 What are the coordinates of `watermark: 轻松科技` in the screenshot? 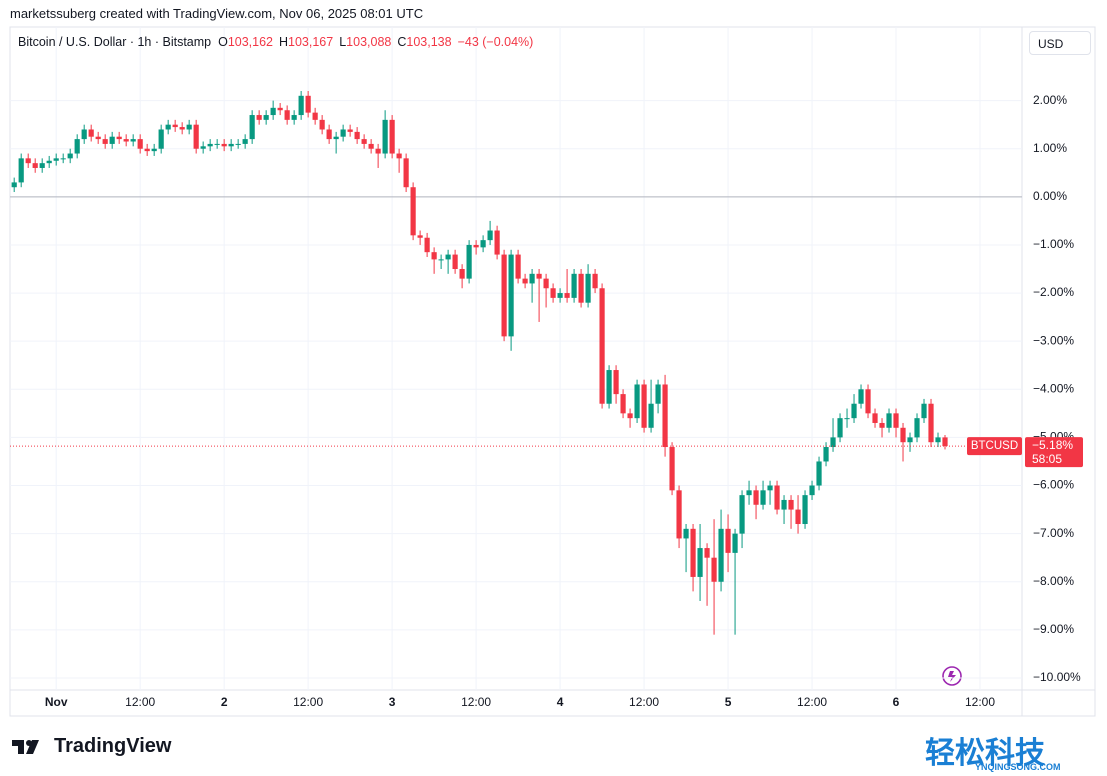 It's located at (985, 753).